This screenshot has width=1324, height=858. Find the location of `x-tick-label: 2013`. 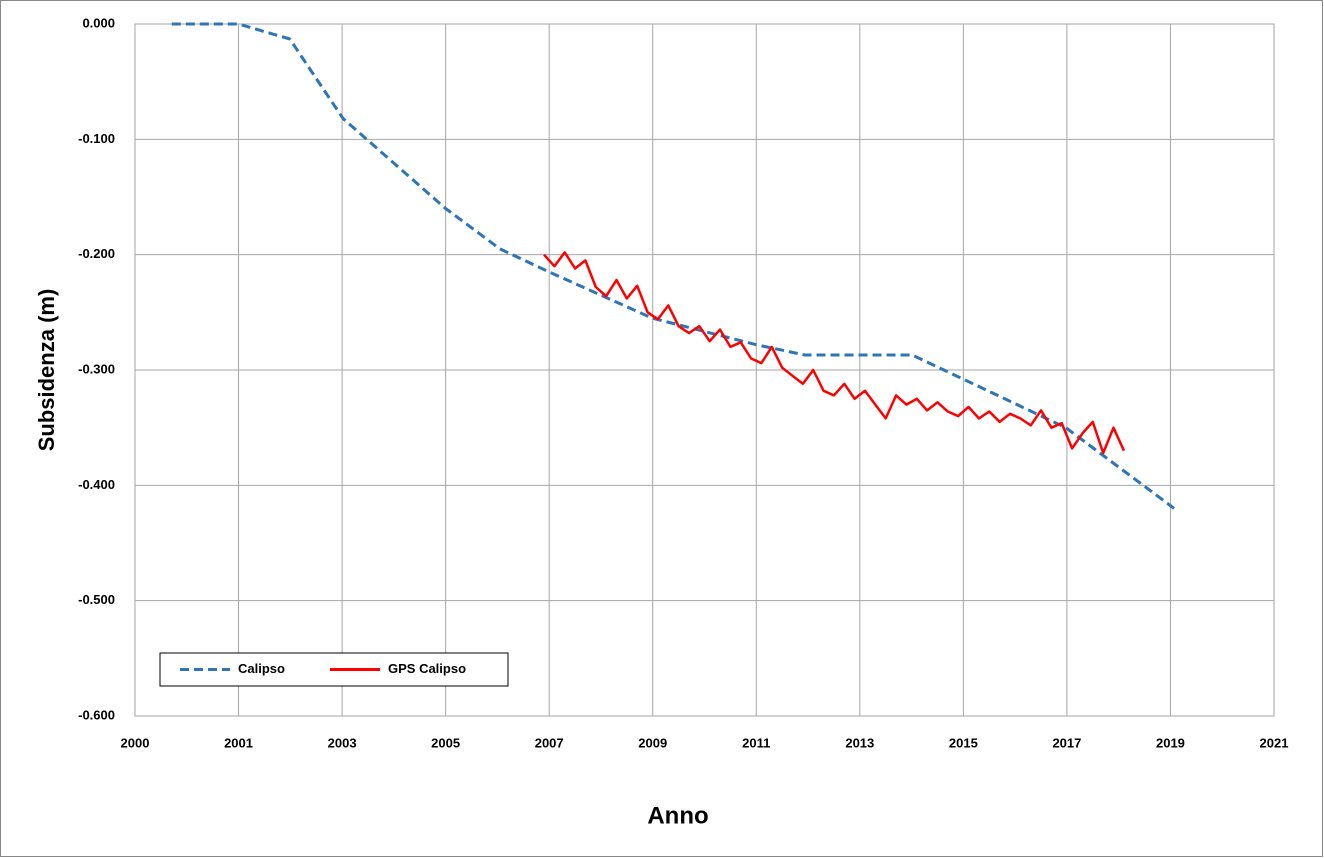

x-tick-label: 2013 is located at coordinates (859, 742).